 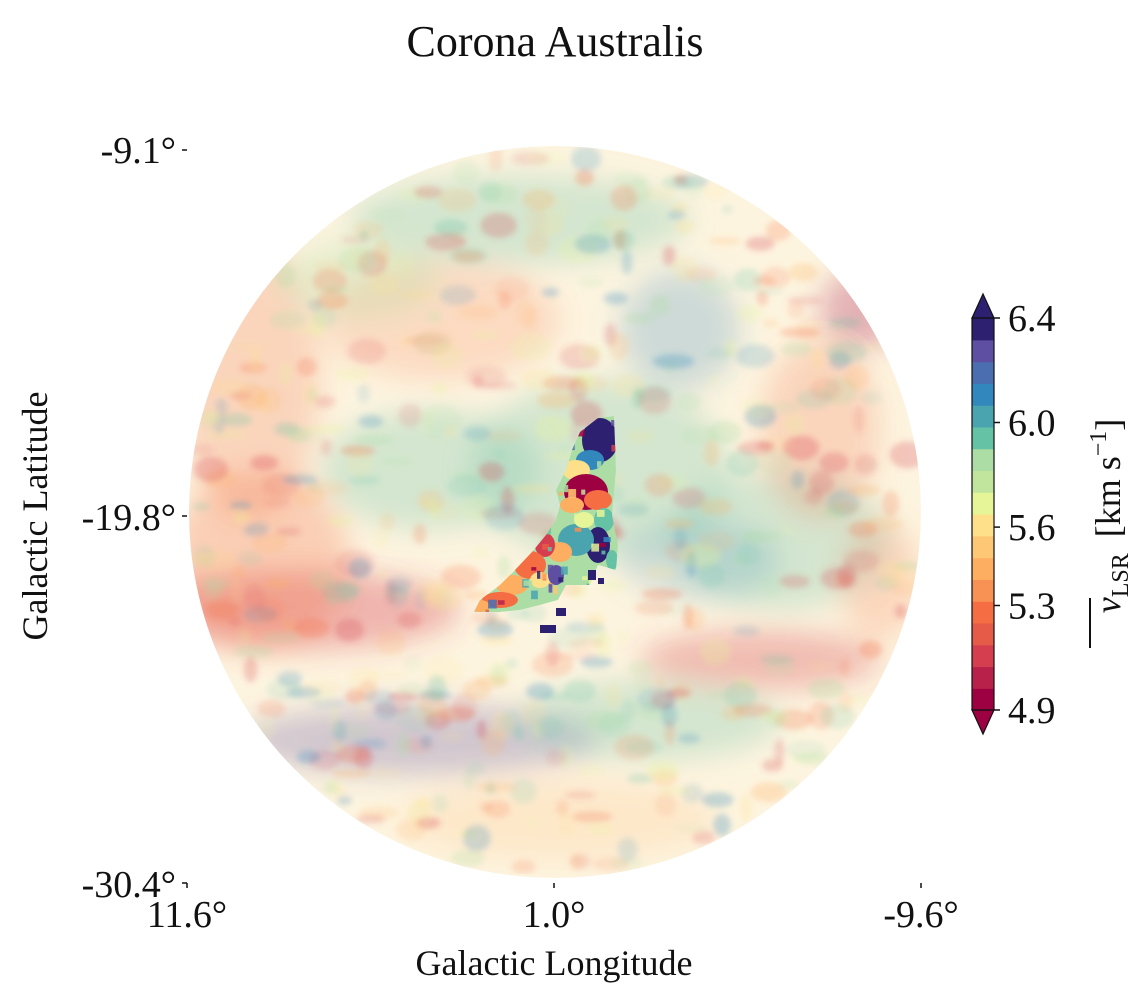 What do you see at coordinates (1108, 425) in the screenshot?
I see `colorbar-label-close: ]` at bounding box center [1108, 425].